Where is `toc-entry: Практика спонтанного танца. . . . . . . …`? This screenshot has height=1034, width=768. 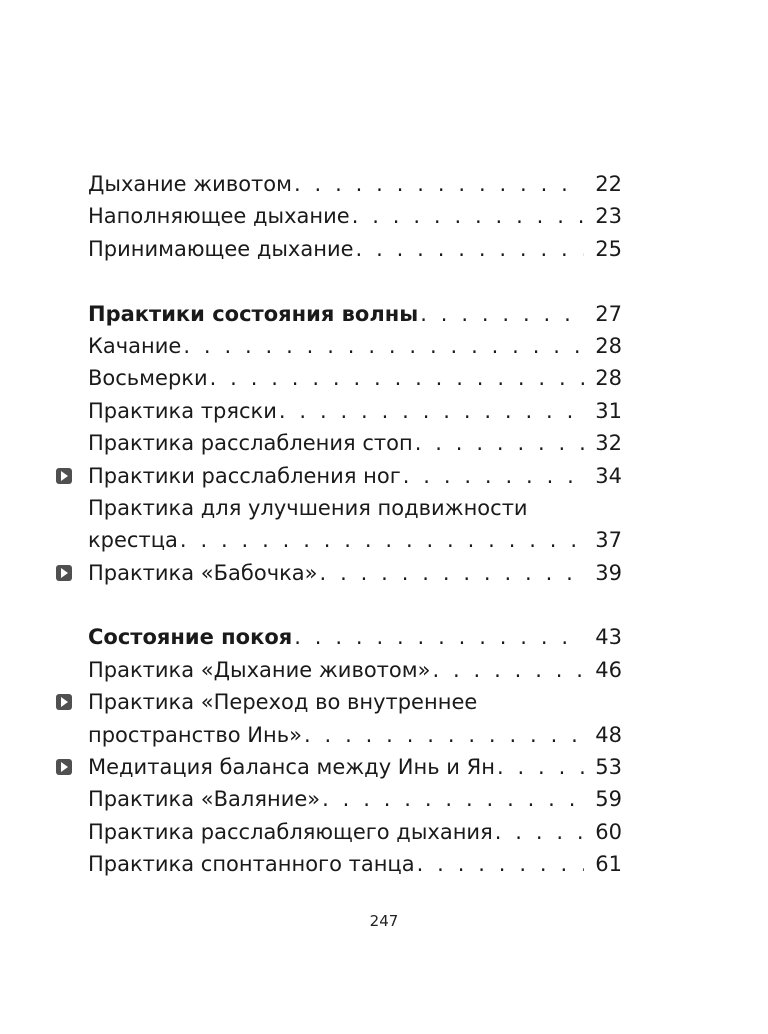
toc-entry: Практика спонтанного танца. . . . . . . … is located at coordinates (355, 864).